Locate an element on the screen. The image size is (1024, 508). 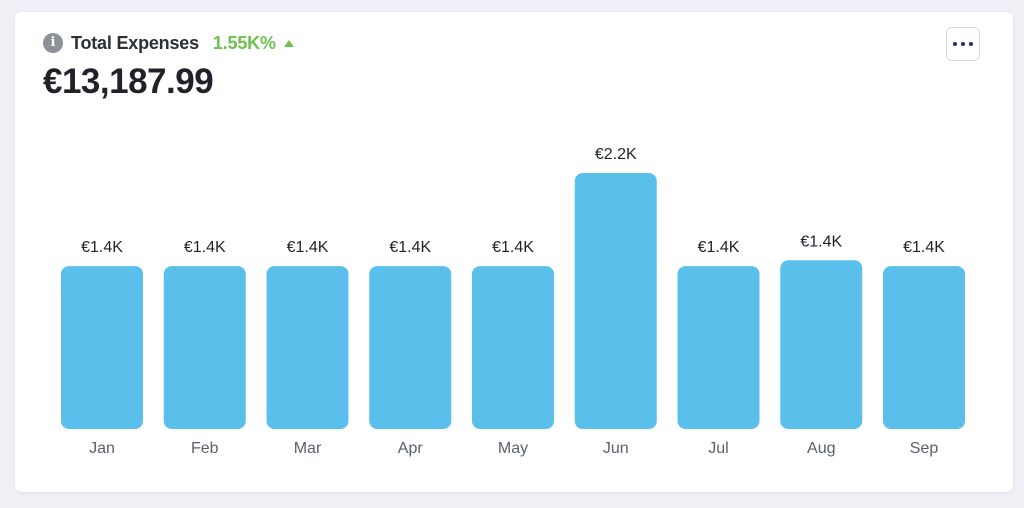
data-label-jan: €1.4K is located at coordinates (102, 247).